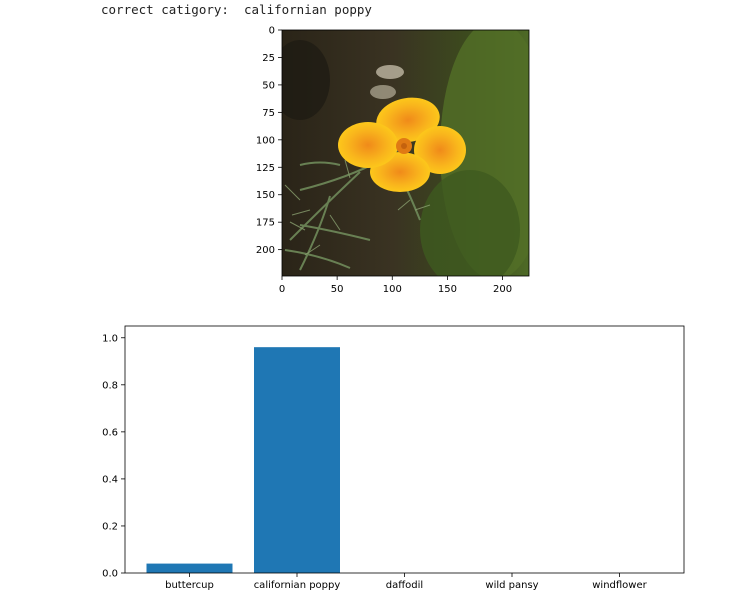  What do you see at coordinates (337, 289) in the screenshot?
I see `image-x-tick-label: 50` at bounding box center [337, 289].